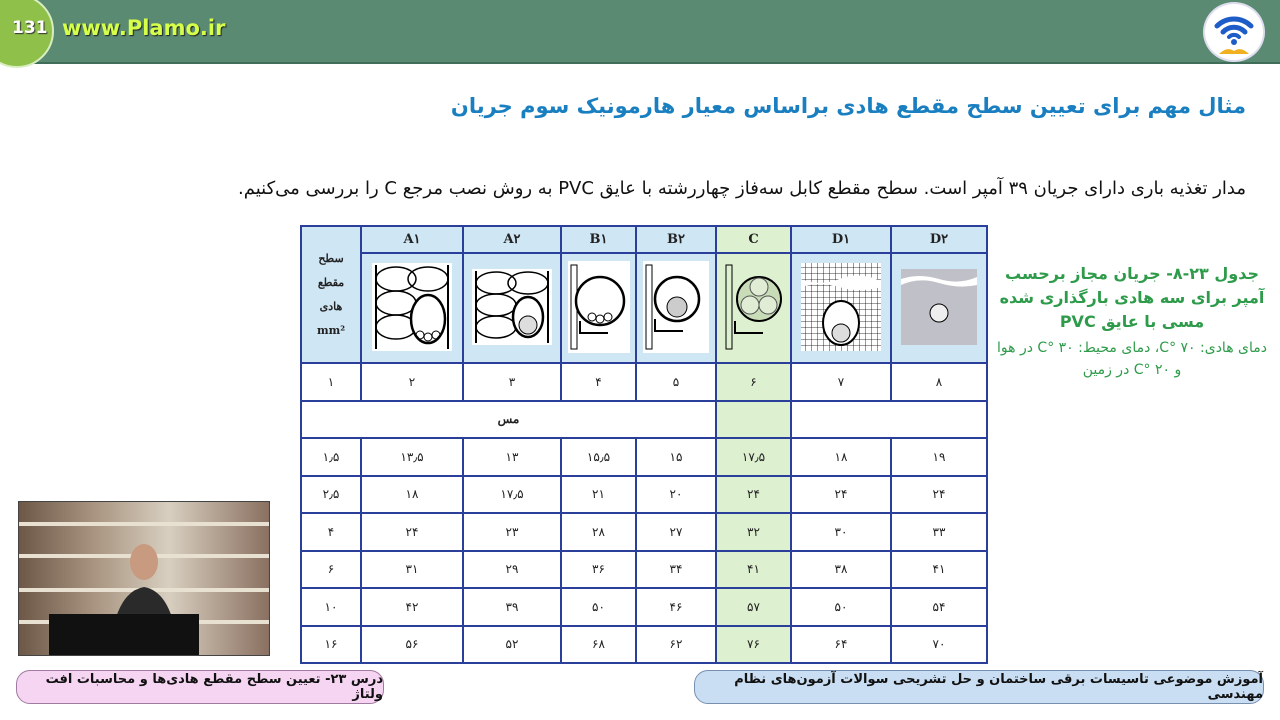 This screenshot has height=720, width=1280. I want to click on table-cell: ۵۷, so click(753, 607).